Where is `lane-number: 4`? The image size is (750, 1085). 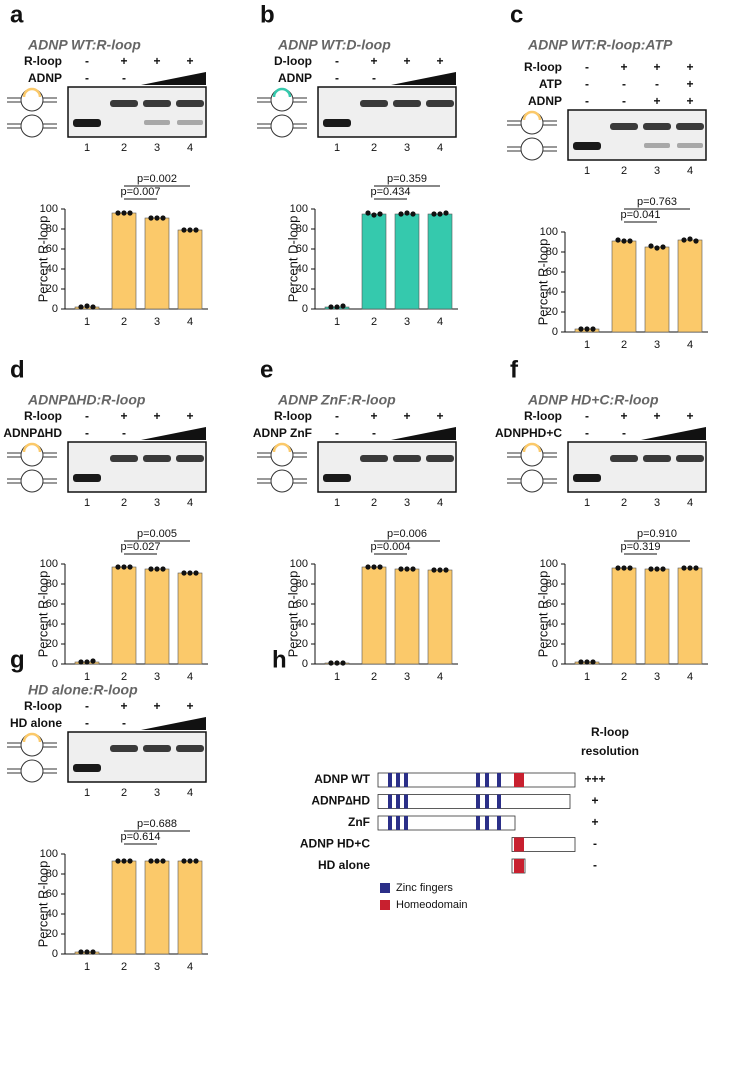
lane-number: 4 is located at coordinates (440, 503).